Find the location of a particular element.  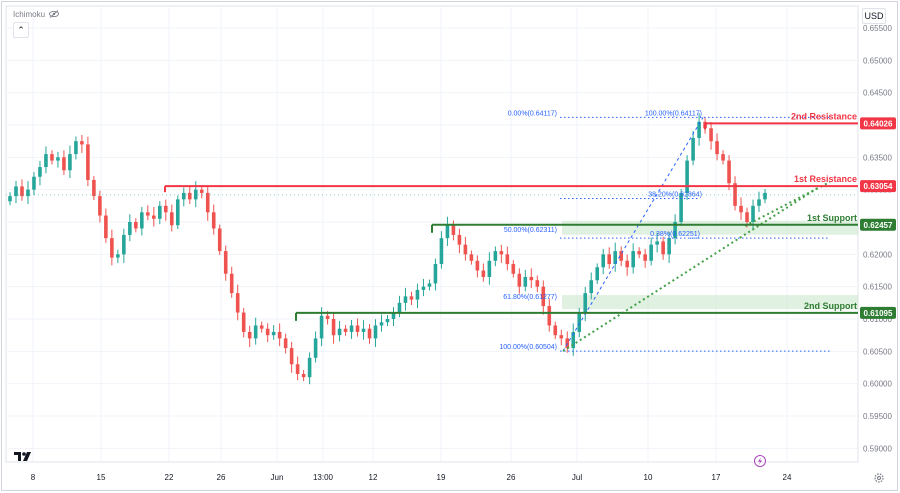

bolt-ring is located at coordinates (760, 461).